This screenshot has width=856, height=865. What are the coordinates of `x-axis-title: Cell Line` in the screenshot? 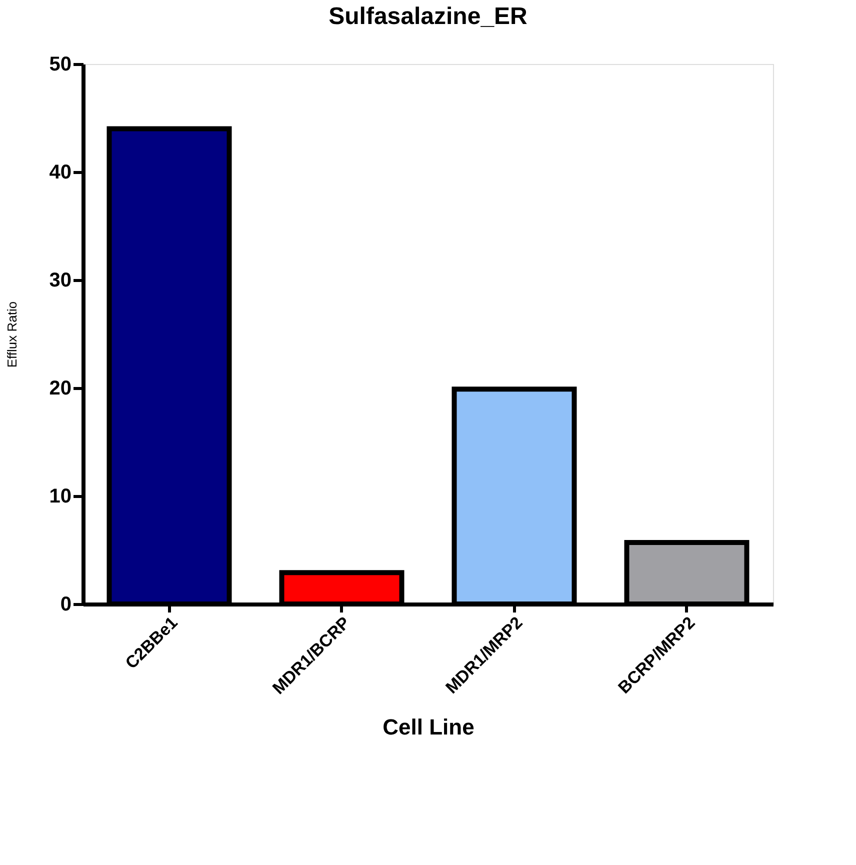 It's located at (428, 727).